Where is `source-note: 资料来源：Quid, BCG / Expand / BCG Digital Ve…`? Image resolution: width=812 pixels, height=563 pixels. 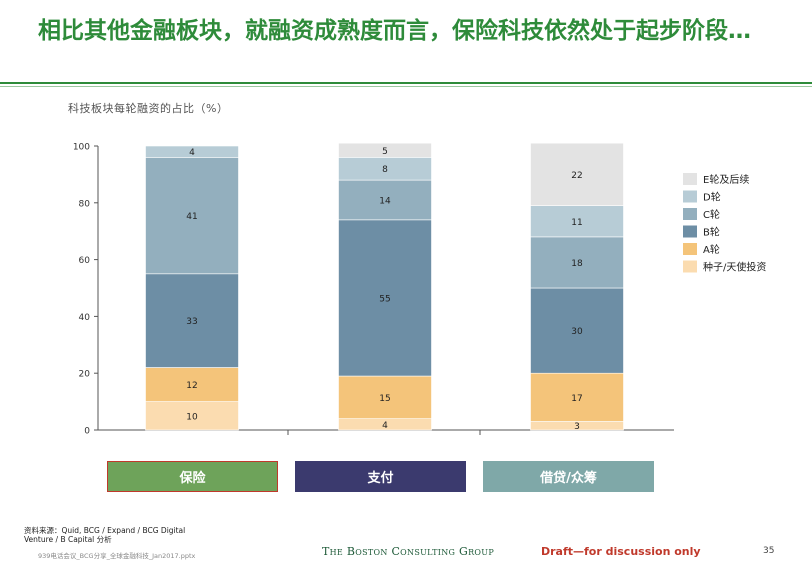
source-note: 资料来源：Quid, BCG / Expand / BCG Digital Ve… is located at coordinates (124, 535).